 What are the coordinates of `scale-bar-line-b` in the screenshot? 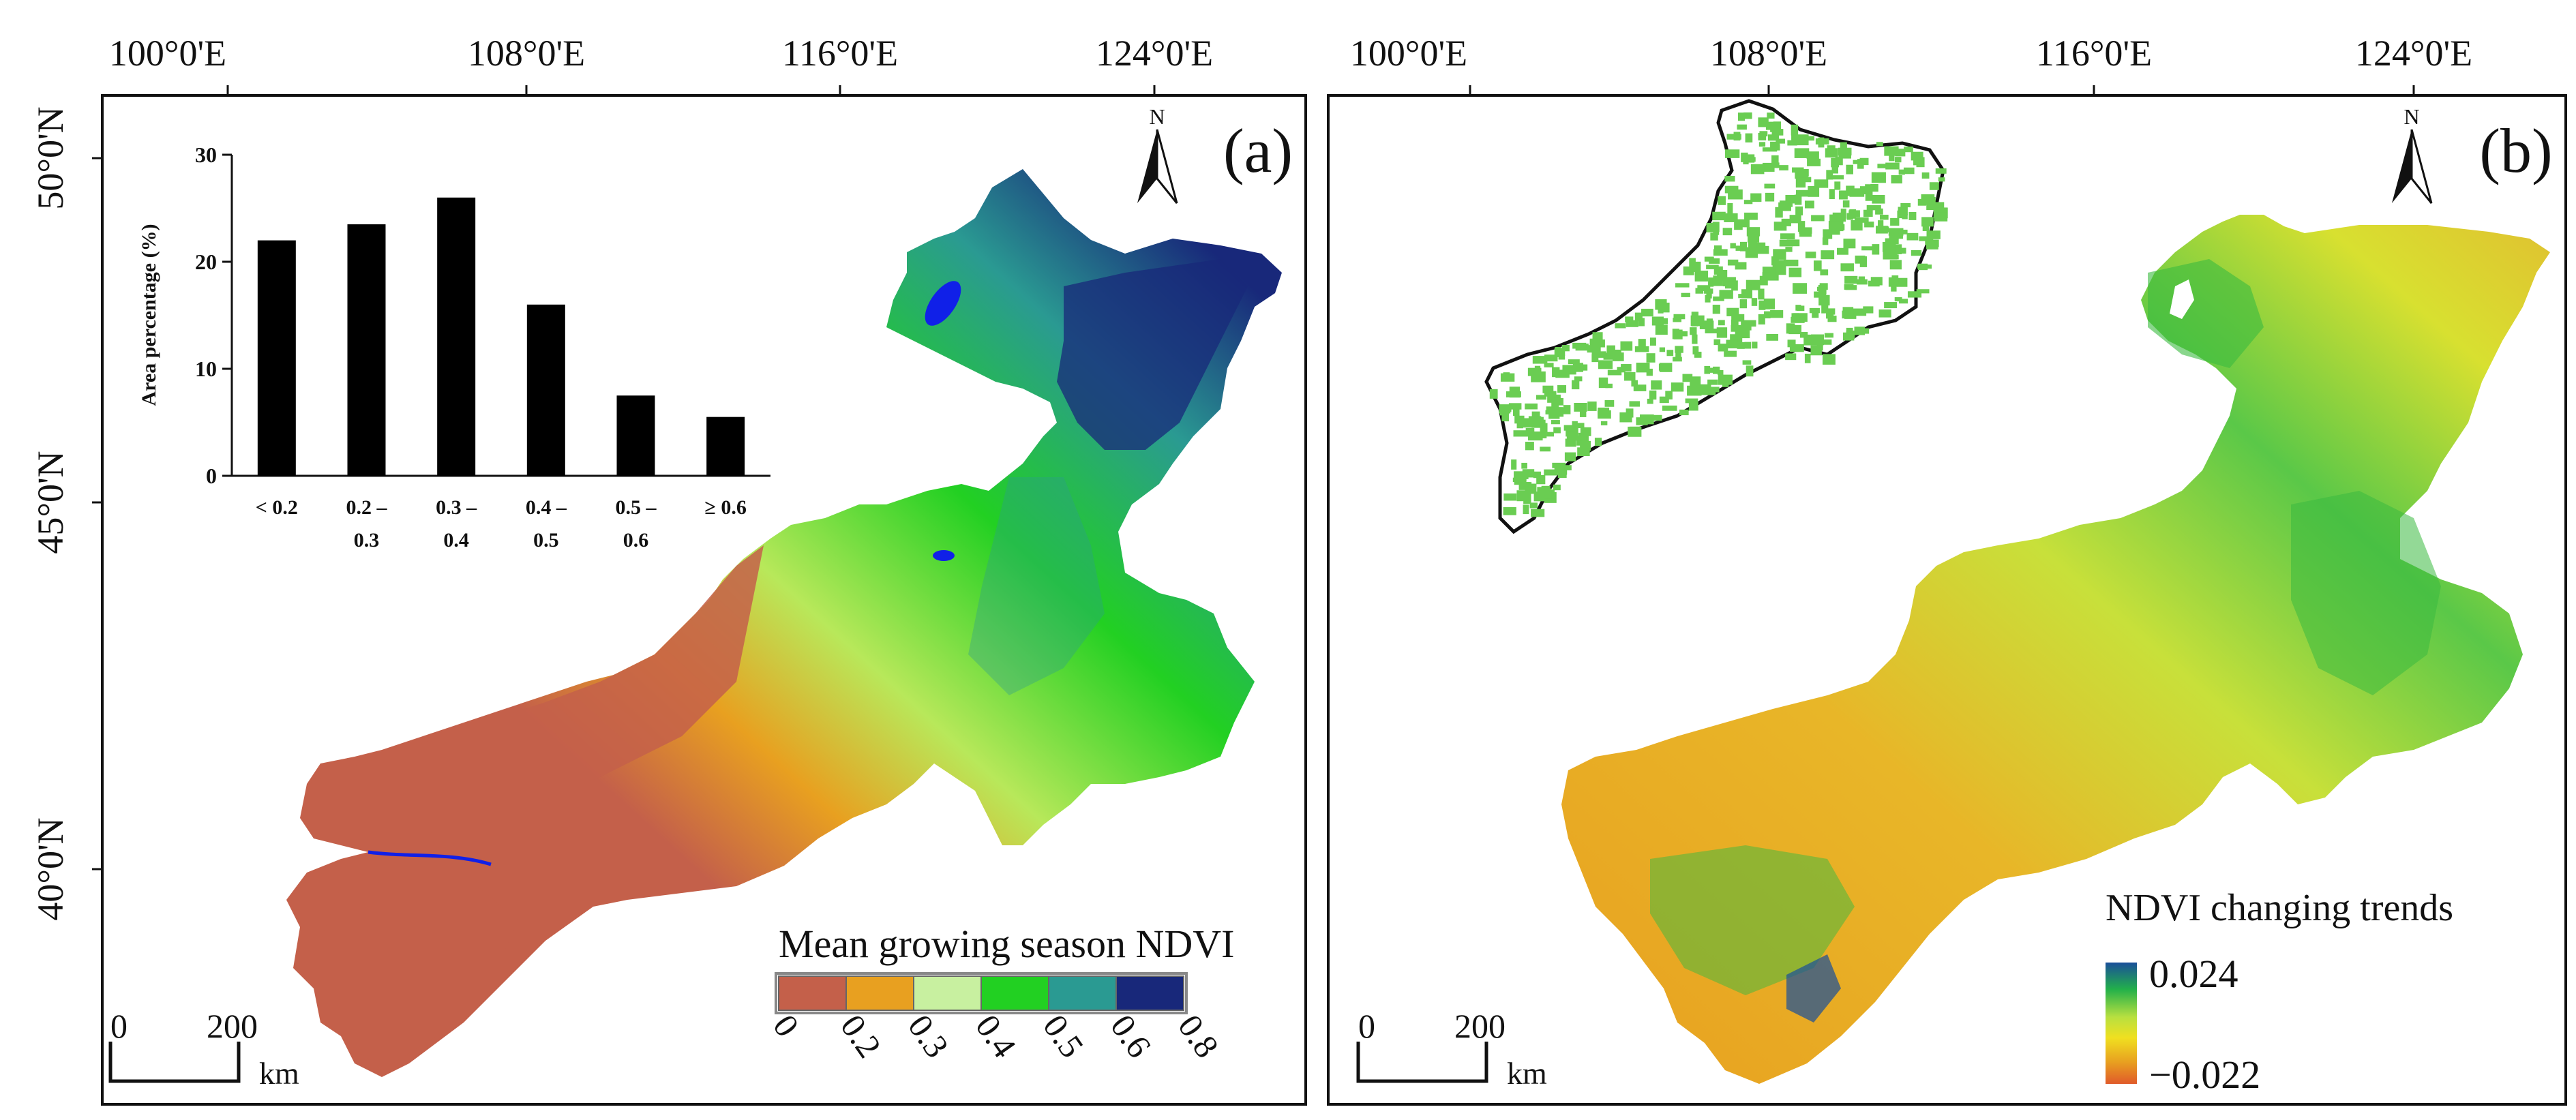 It's located at (1422, 1062).